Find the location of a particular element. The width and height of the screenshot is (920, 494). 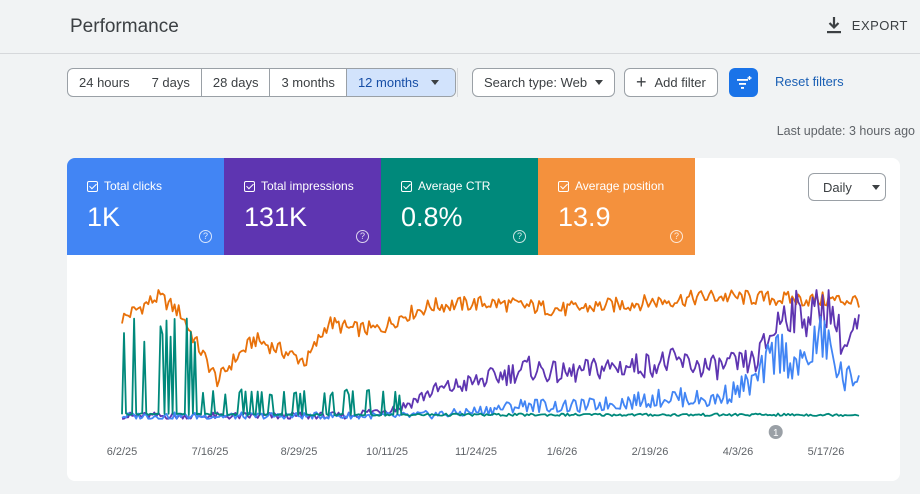

range-28-days: 28 days is located at coordinates (236, 82).